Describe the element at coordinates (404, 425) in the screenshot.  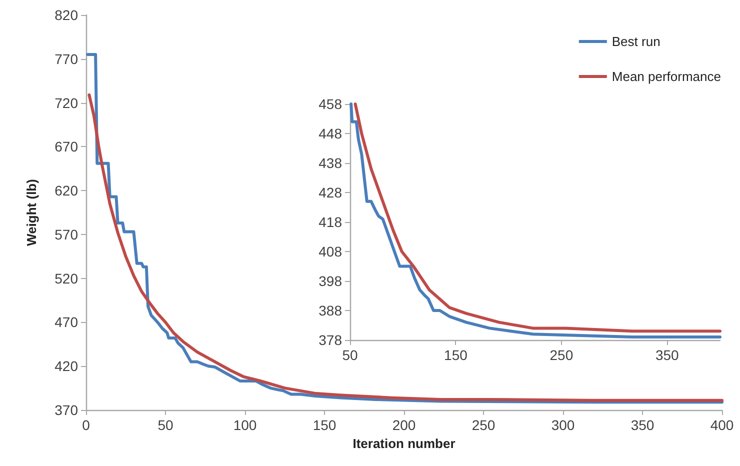
I see `x-tick-label: 200` at that location.